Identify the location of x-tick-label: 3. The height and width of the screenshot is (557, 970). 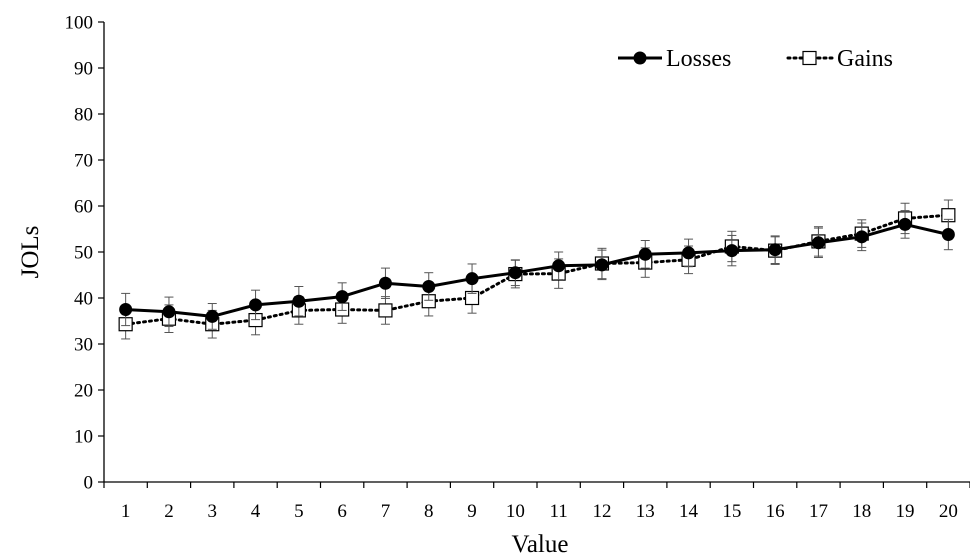
(213, 511).